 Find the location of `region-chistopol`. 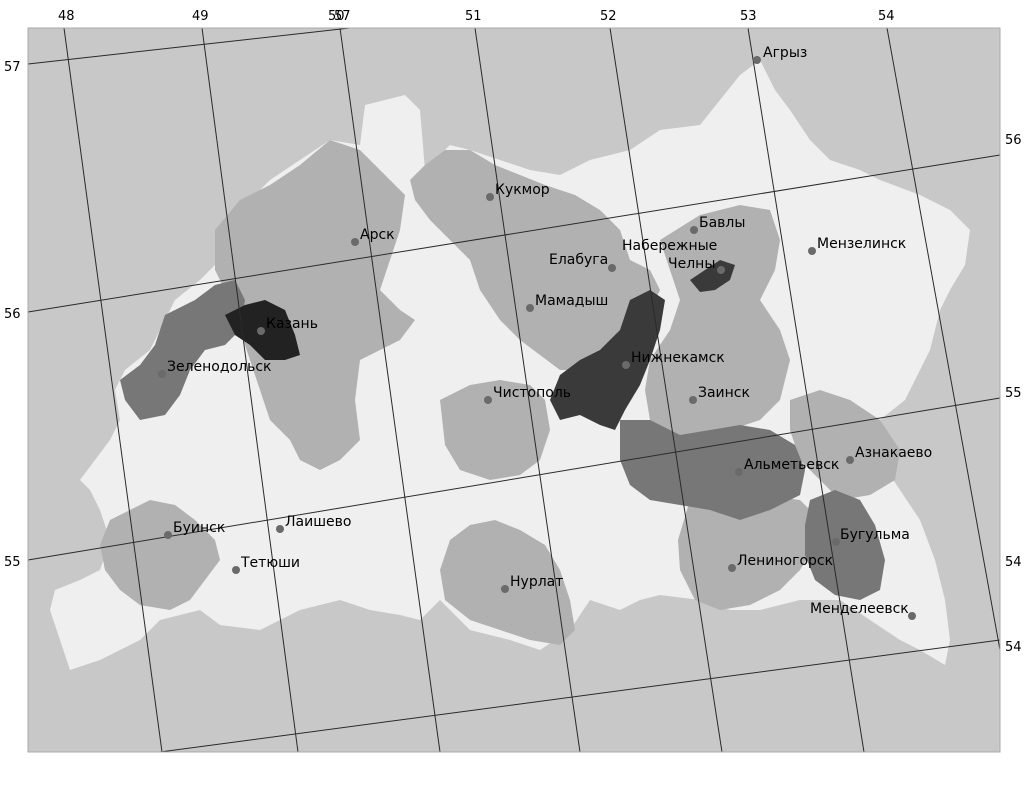

region-chistopol is located at coordinates (495, 430).